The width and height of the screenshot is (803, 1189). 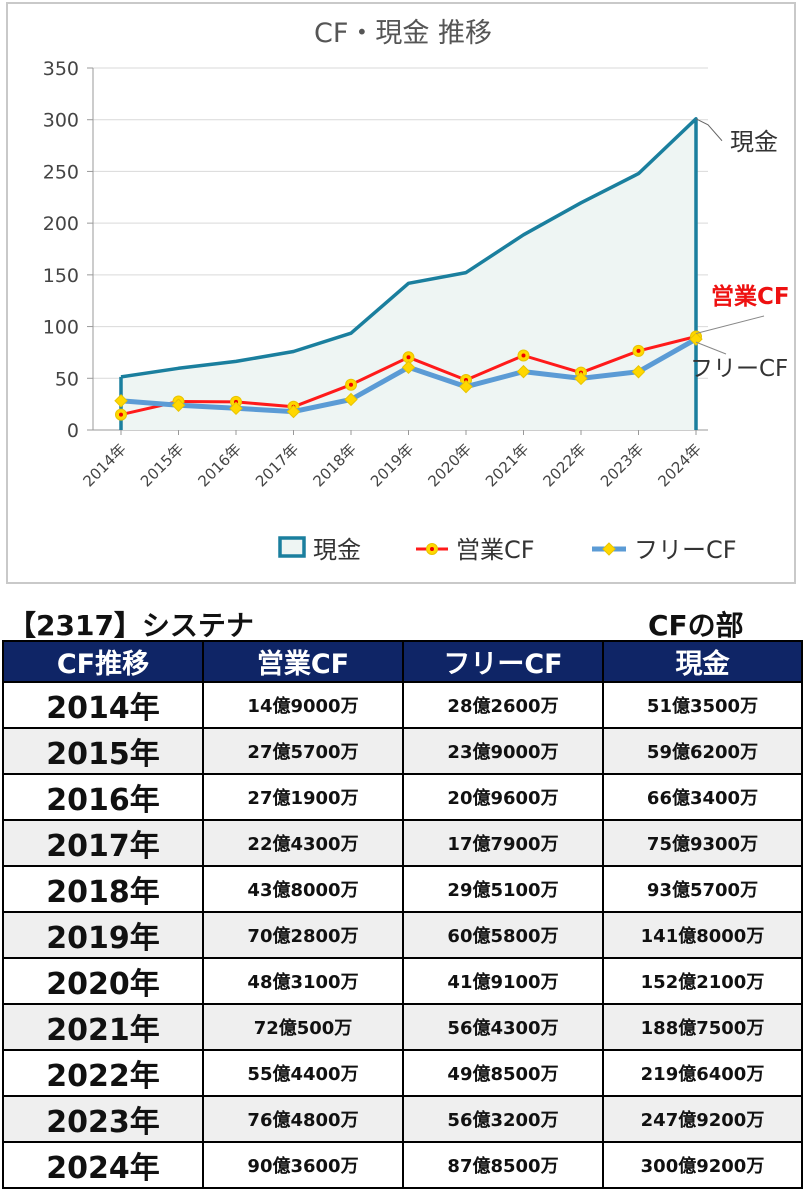 What do you see at coordinates (503, 1073) in the screenshot?
I see `free-cf-cell: 49億8500万` at bounding box center [503, 1073].